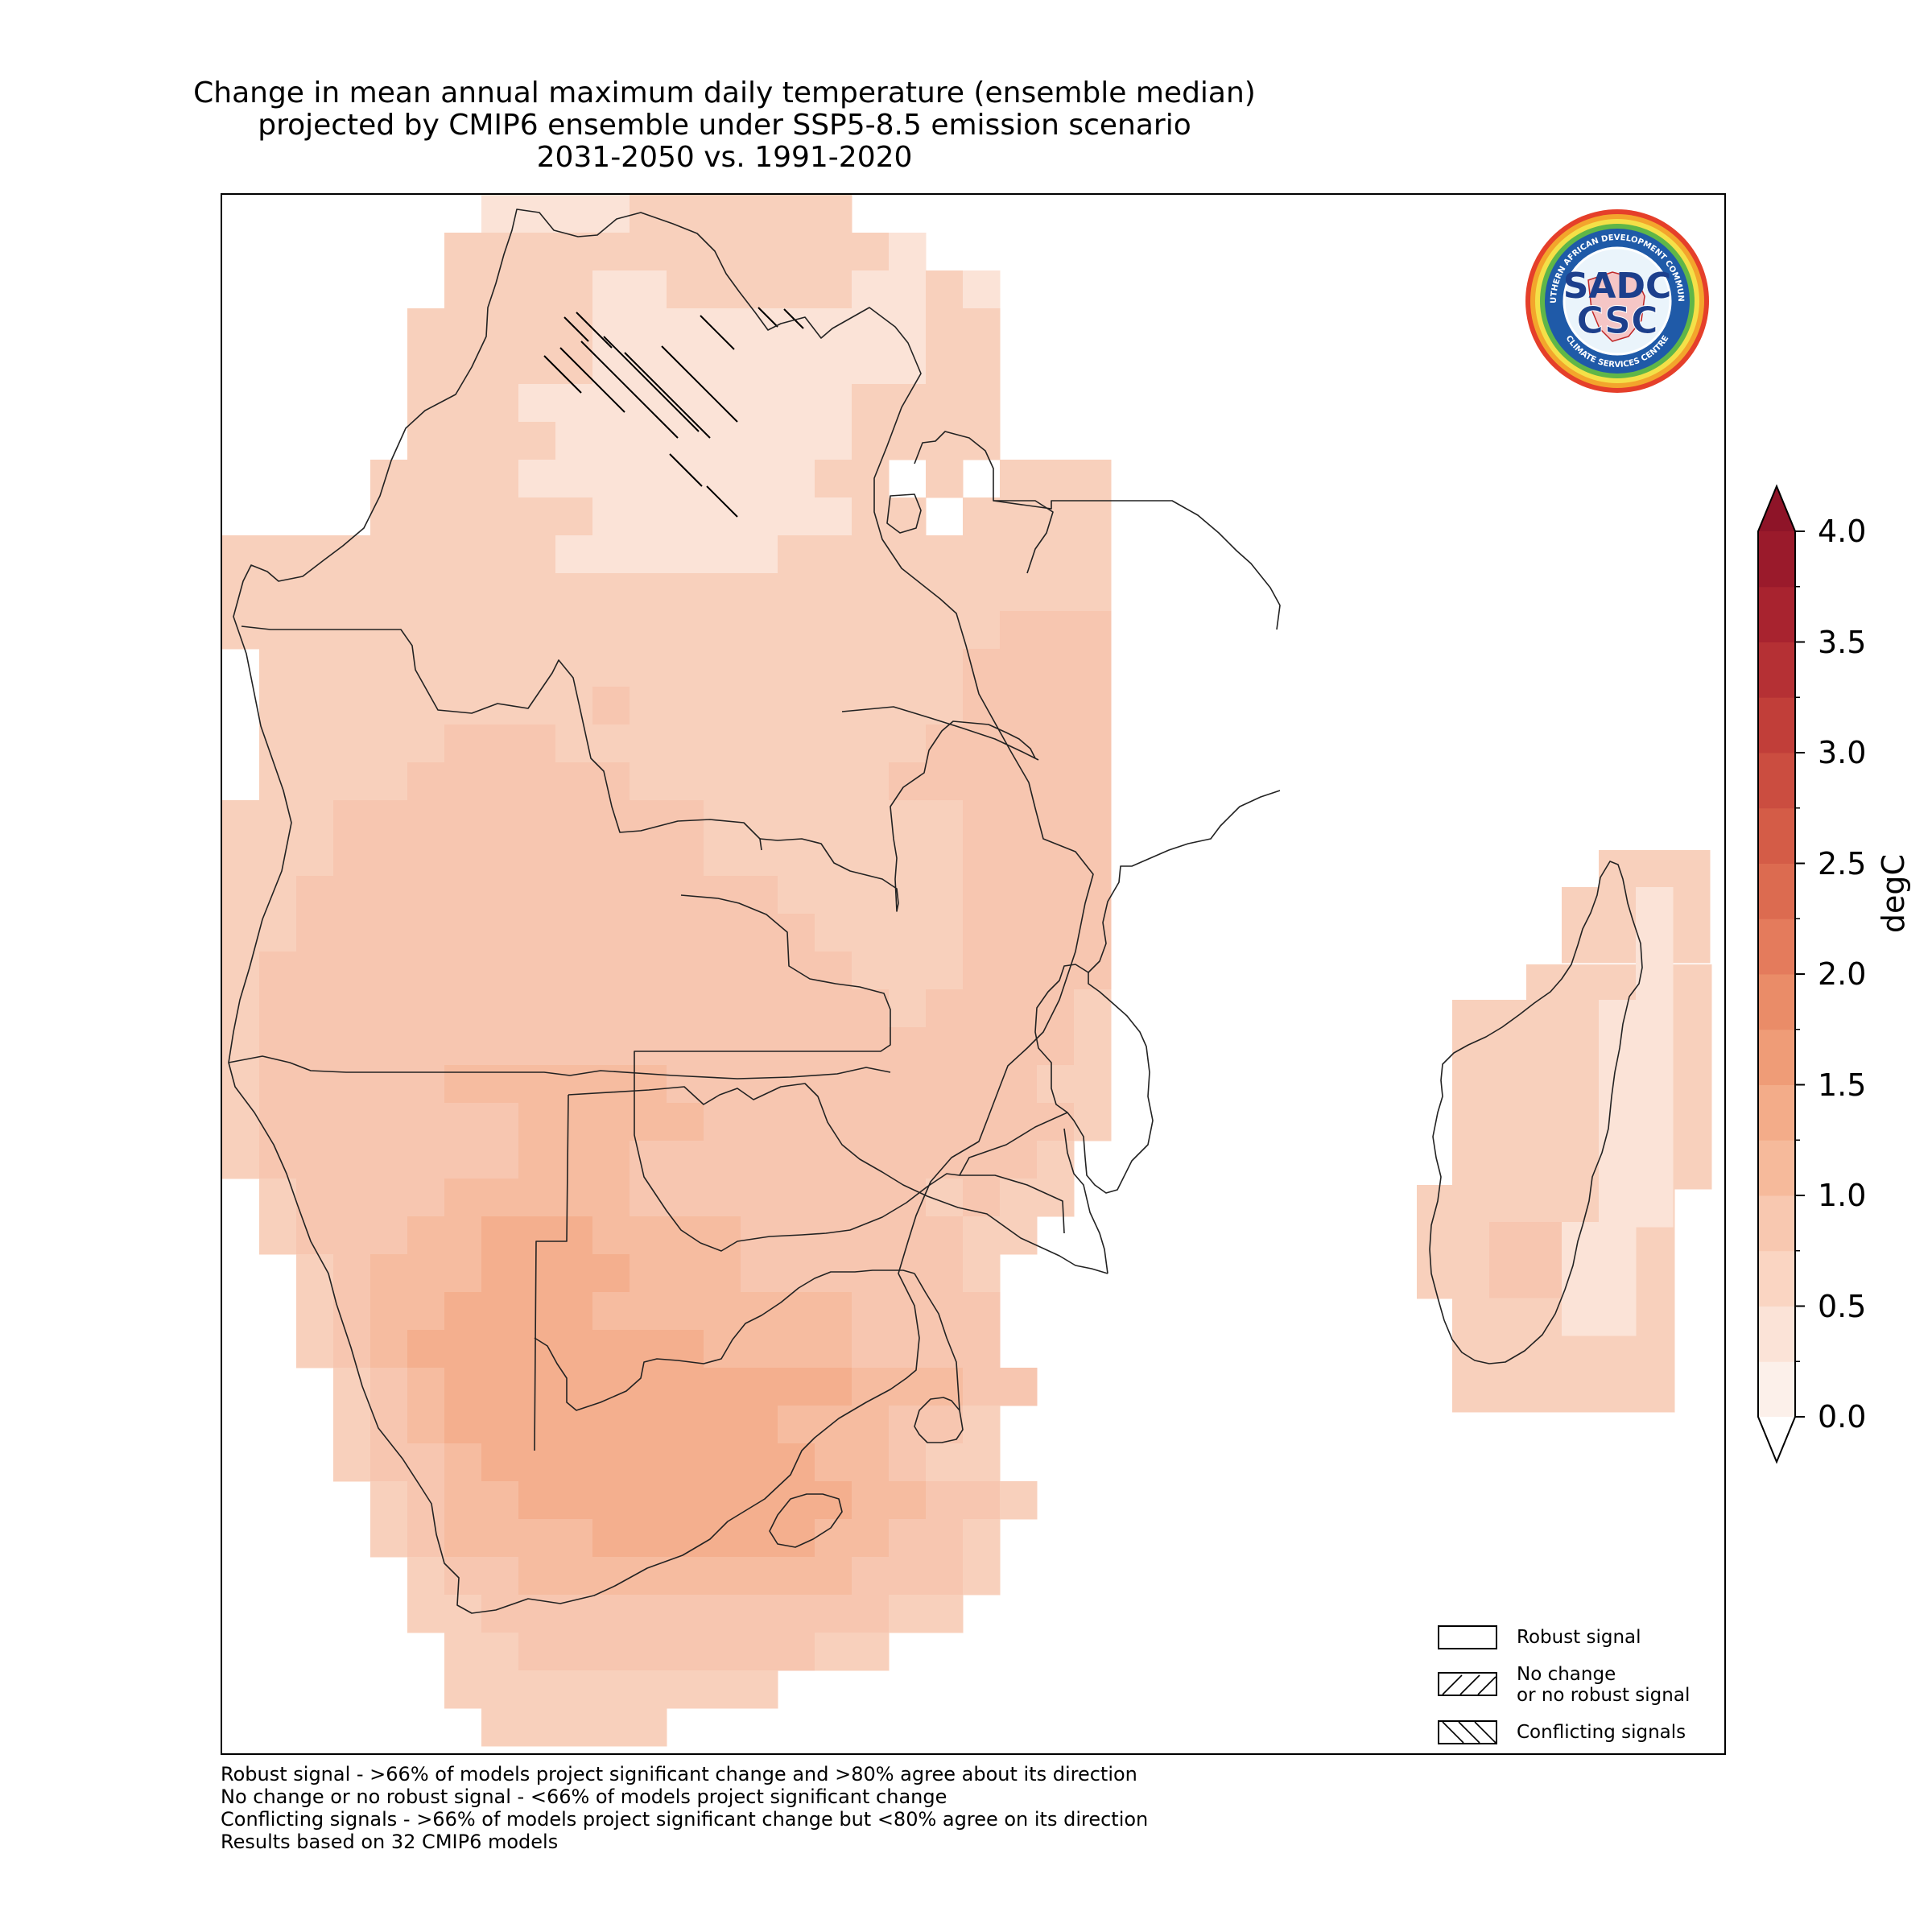  I want to click on legend-no-change: No change or no robust signal, so click(1579, 1684).